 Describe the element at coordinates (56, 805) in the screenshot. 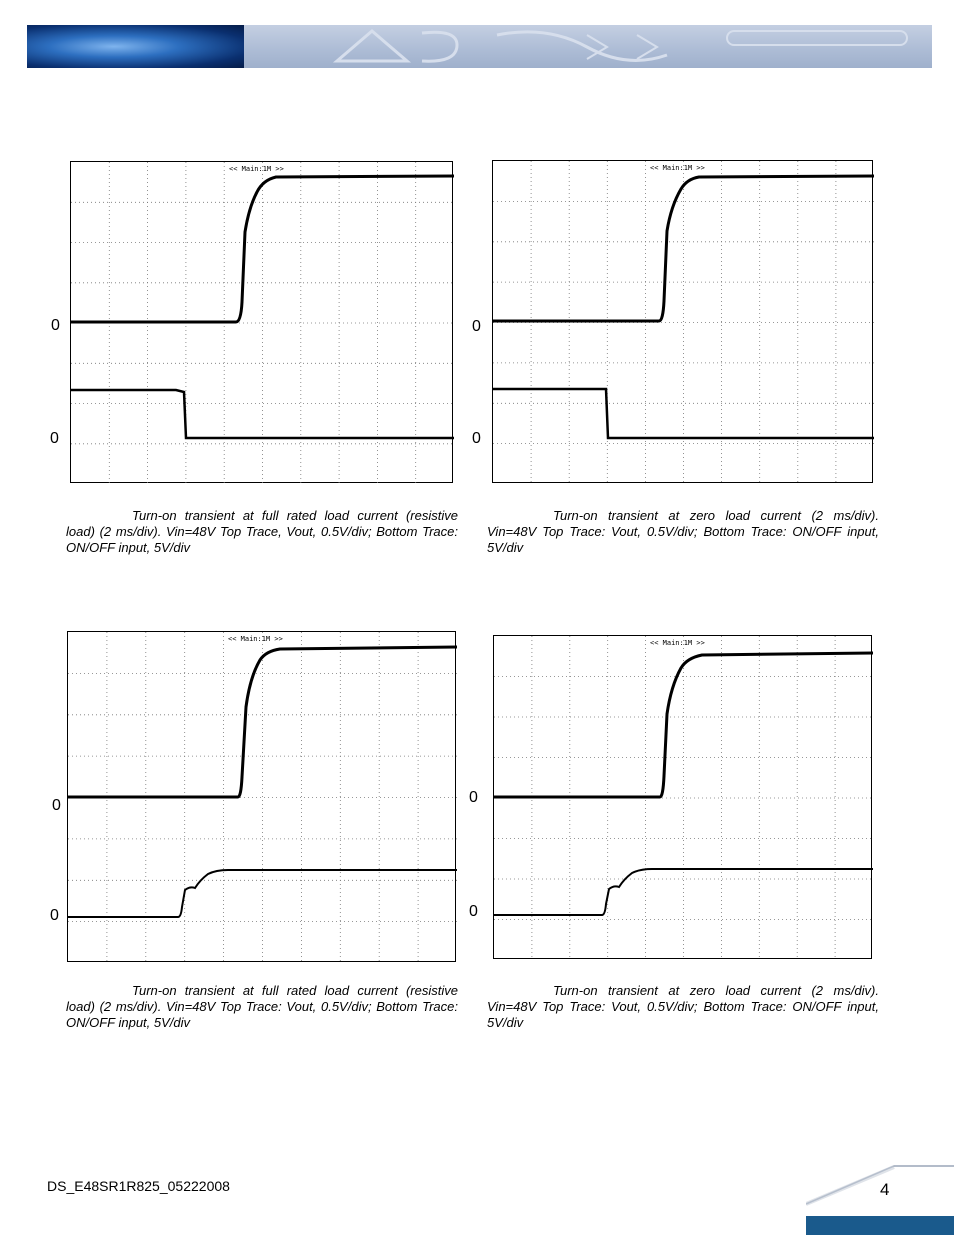

I see `zero-label-top-3: 0` at that location.